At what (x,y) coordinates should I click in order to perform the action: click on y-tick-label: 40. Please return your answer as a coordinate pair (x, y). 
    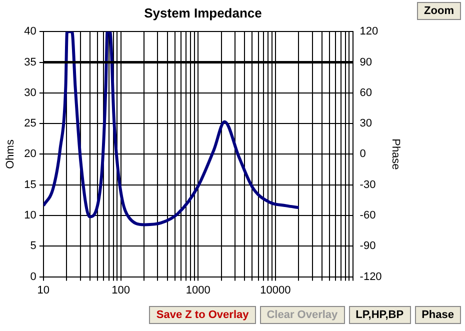
    Looking at the image, I should click on (30, 32).